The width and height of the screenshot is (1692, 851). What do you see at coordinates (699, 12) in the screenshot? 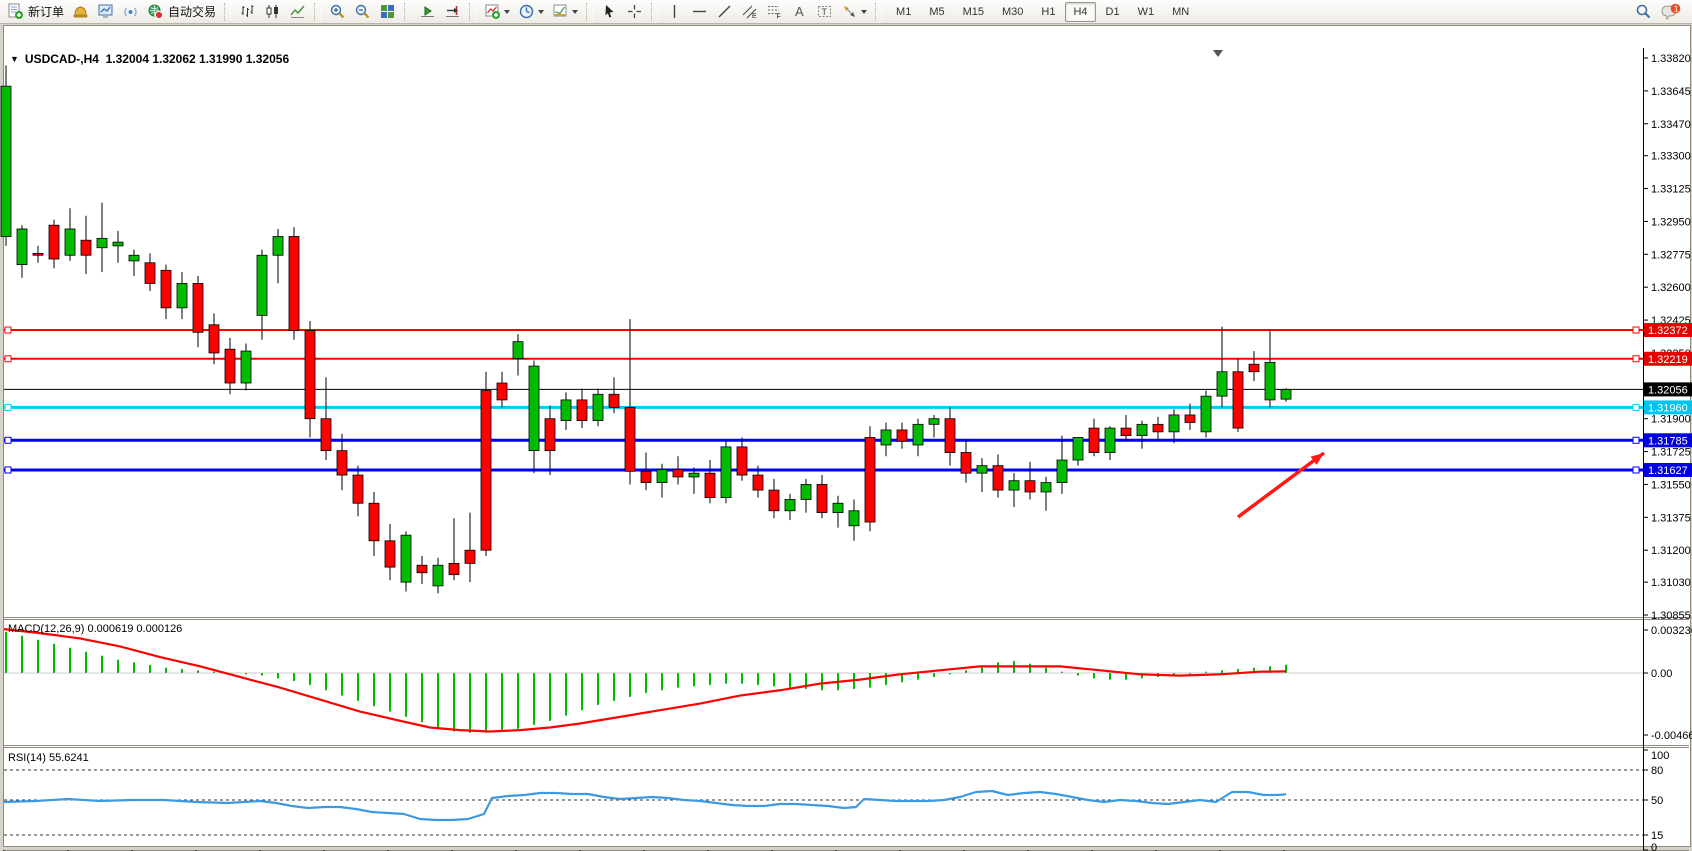
I see `horizontal-line-button` at bounding box center [699, 12].